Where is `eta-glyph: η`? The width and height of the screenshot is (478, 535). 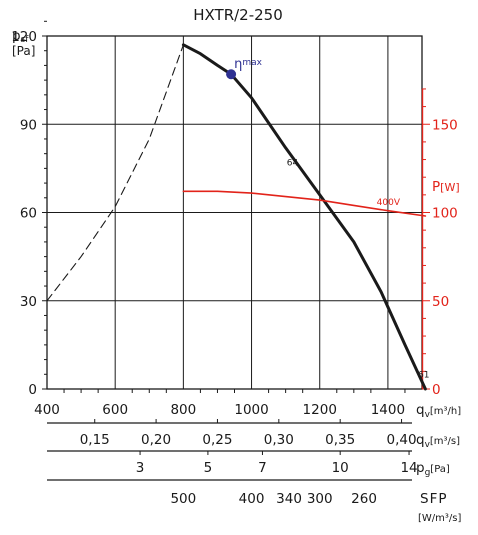
eta-glyph: η is located at coordinates (238, 64).